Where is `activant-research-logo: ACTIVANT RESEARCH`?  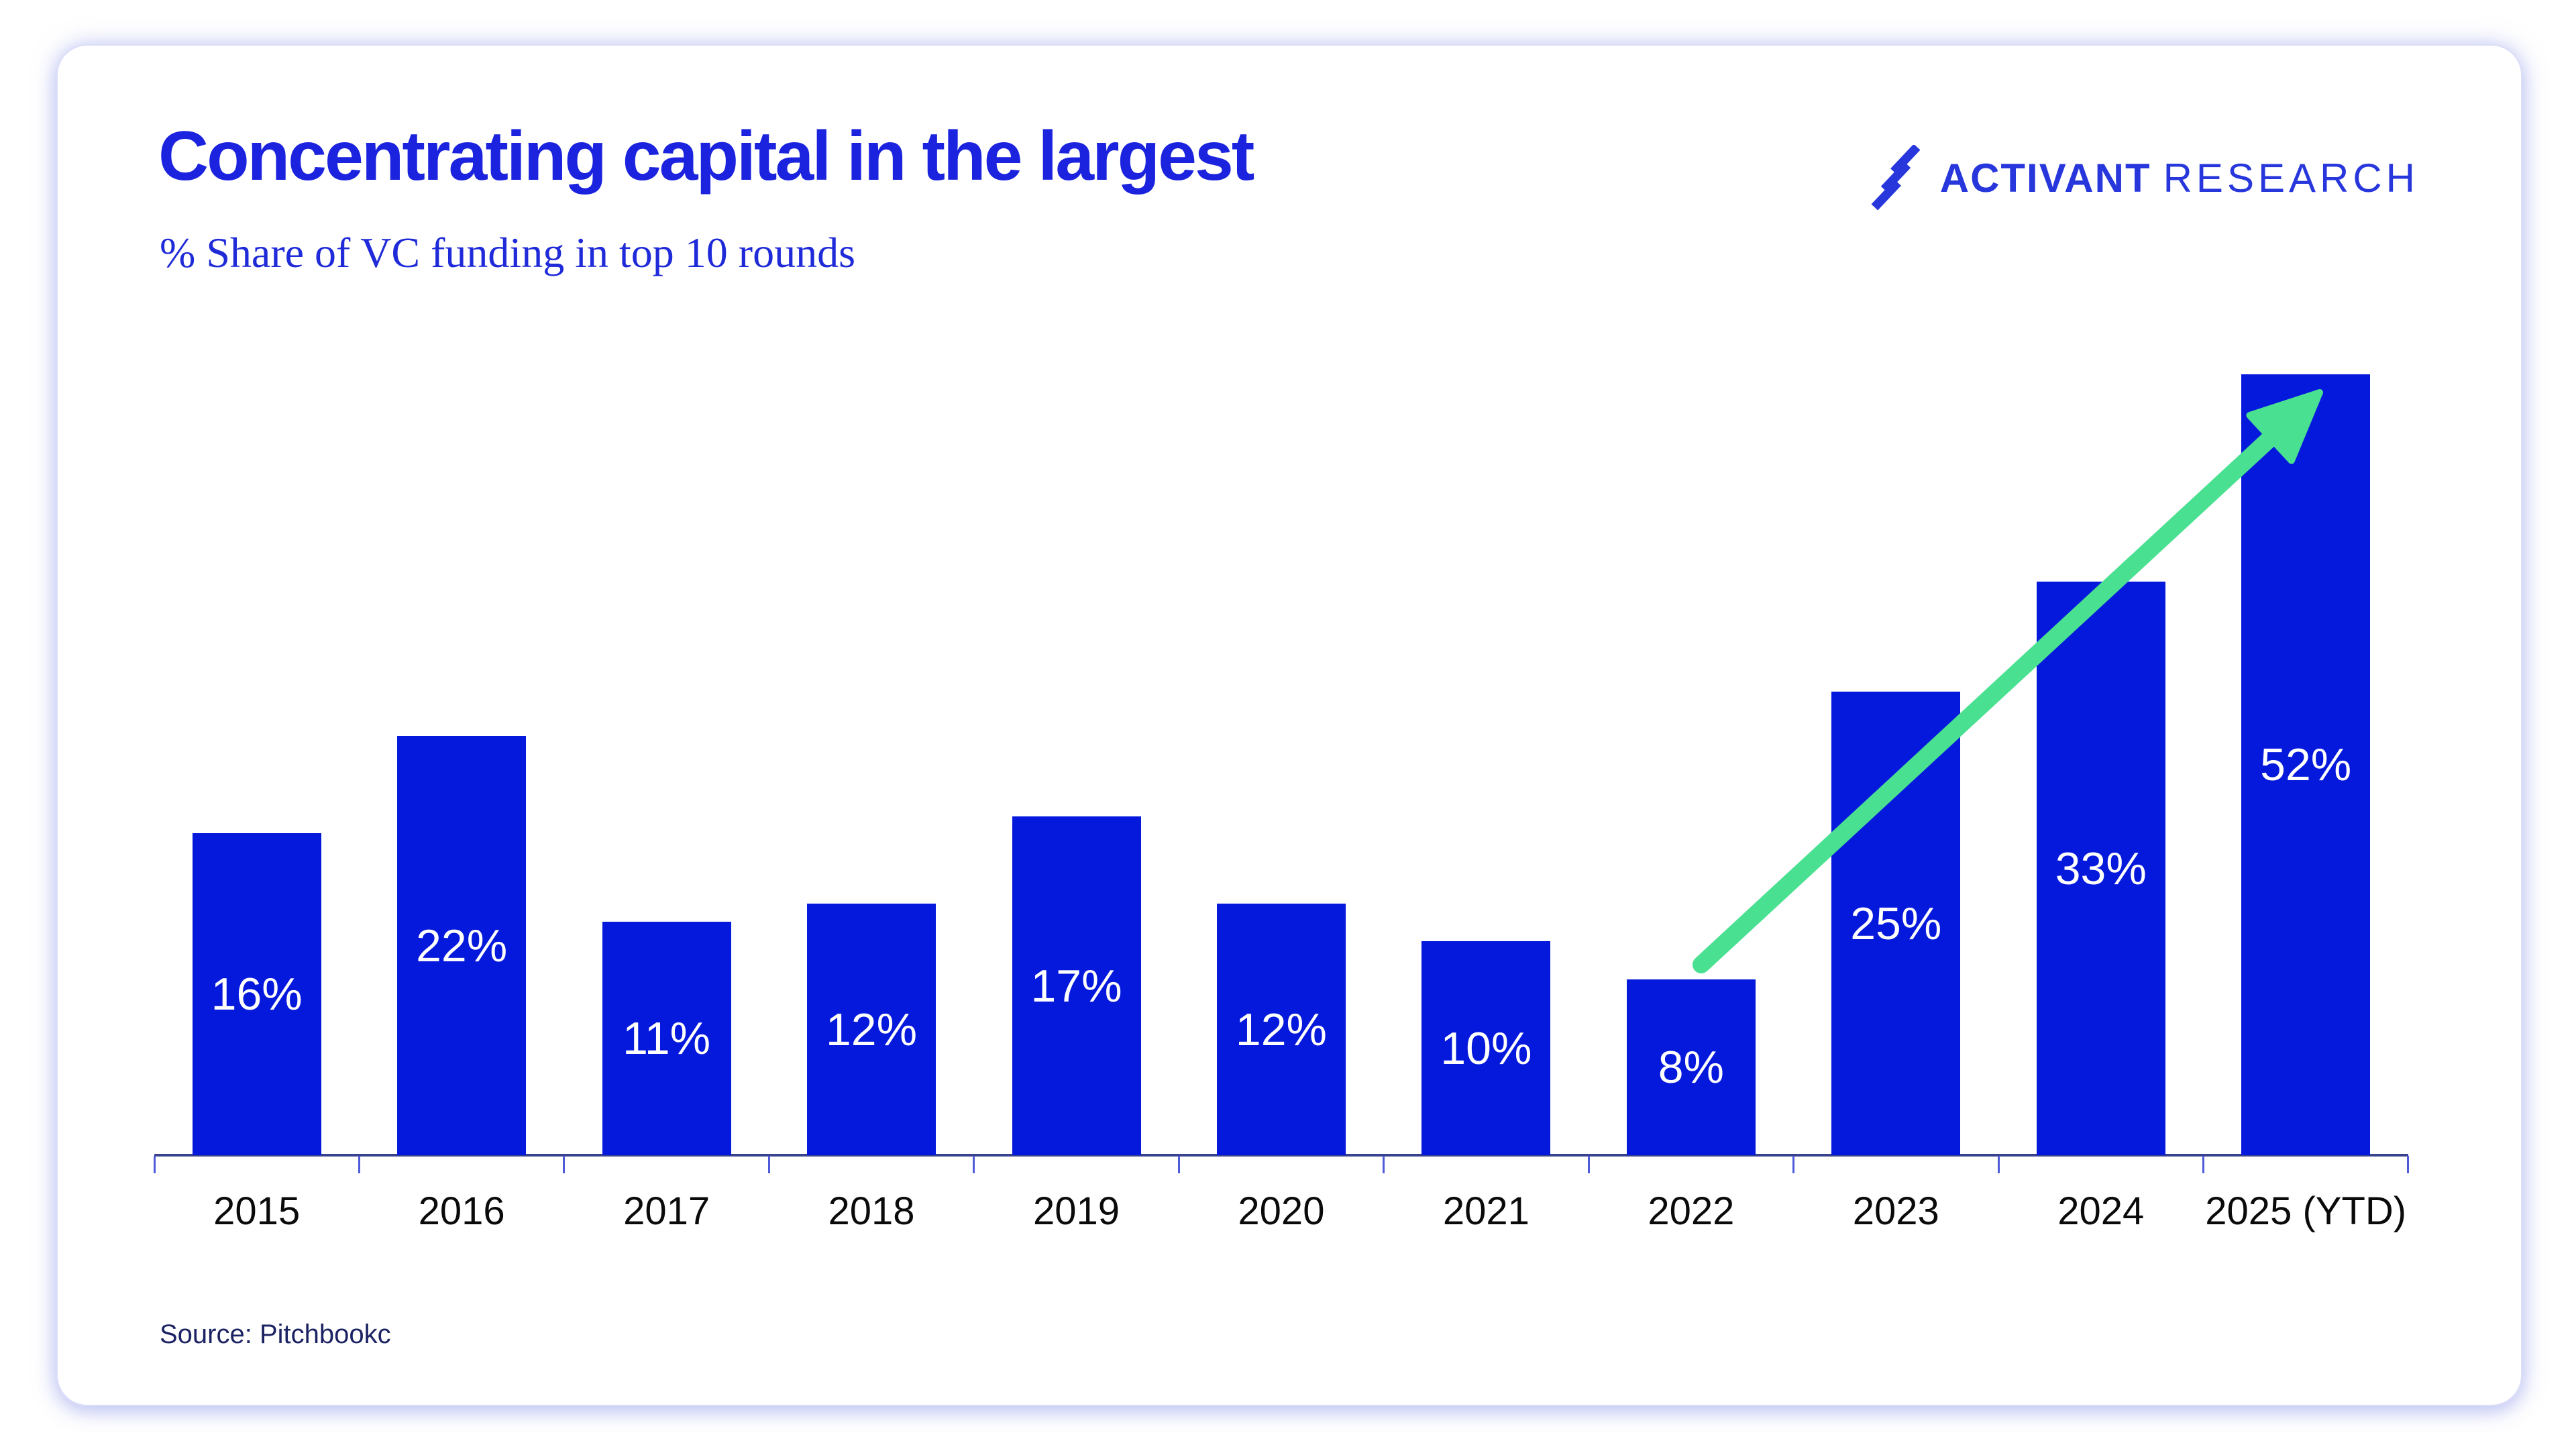
activant-research-logo: ACTIVANT RESEARCH is located at coordinates (2144, 178).